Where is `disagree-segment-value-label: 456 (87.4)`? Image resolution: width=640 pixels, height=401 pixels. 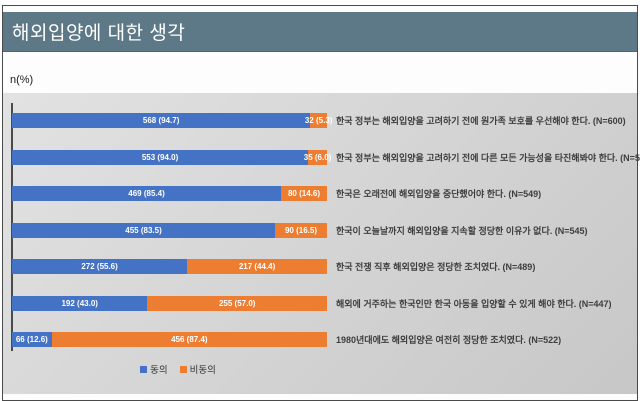 disagree-segment-value-label: 456 (87.4) is located at coordinates (189, 339).